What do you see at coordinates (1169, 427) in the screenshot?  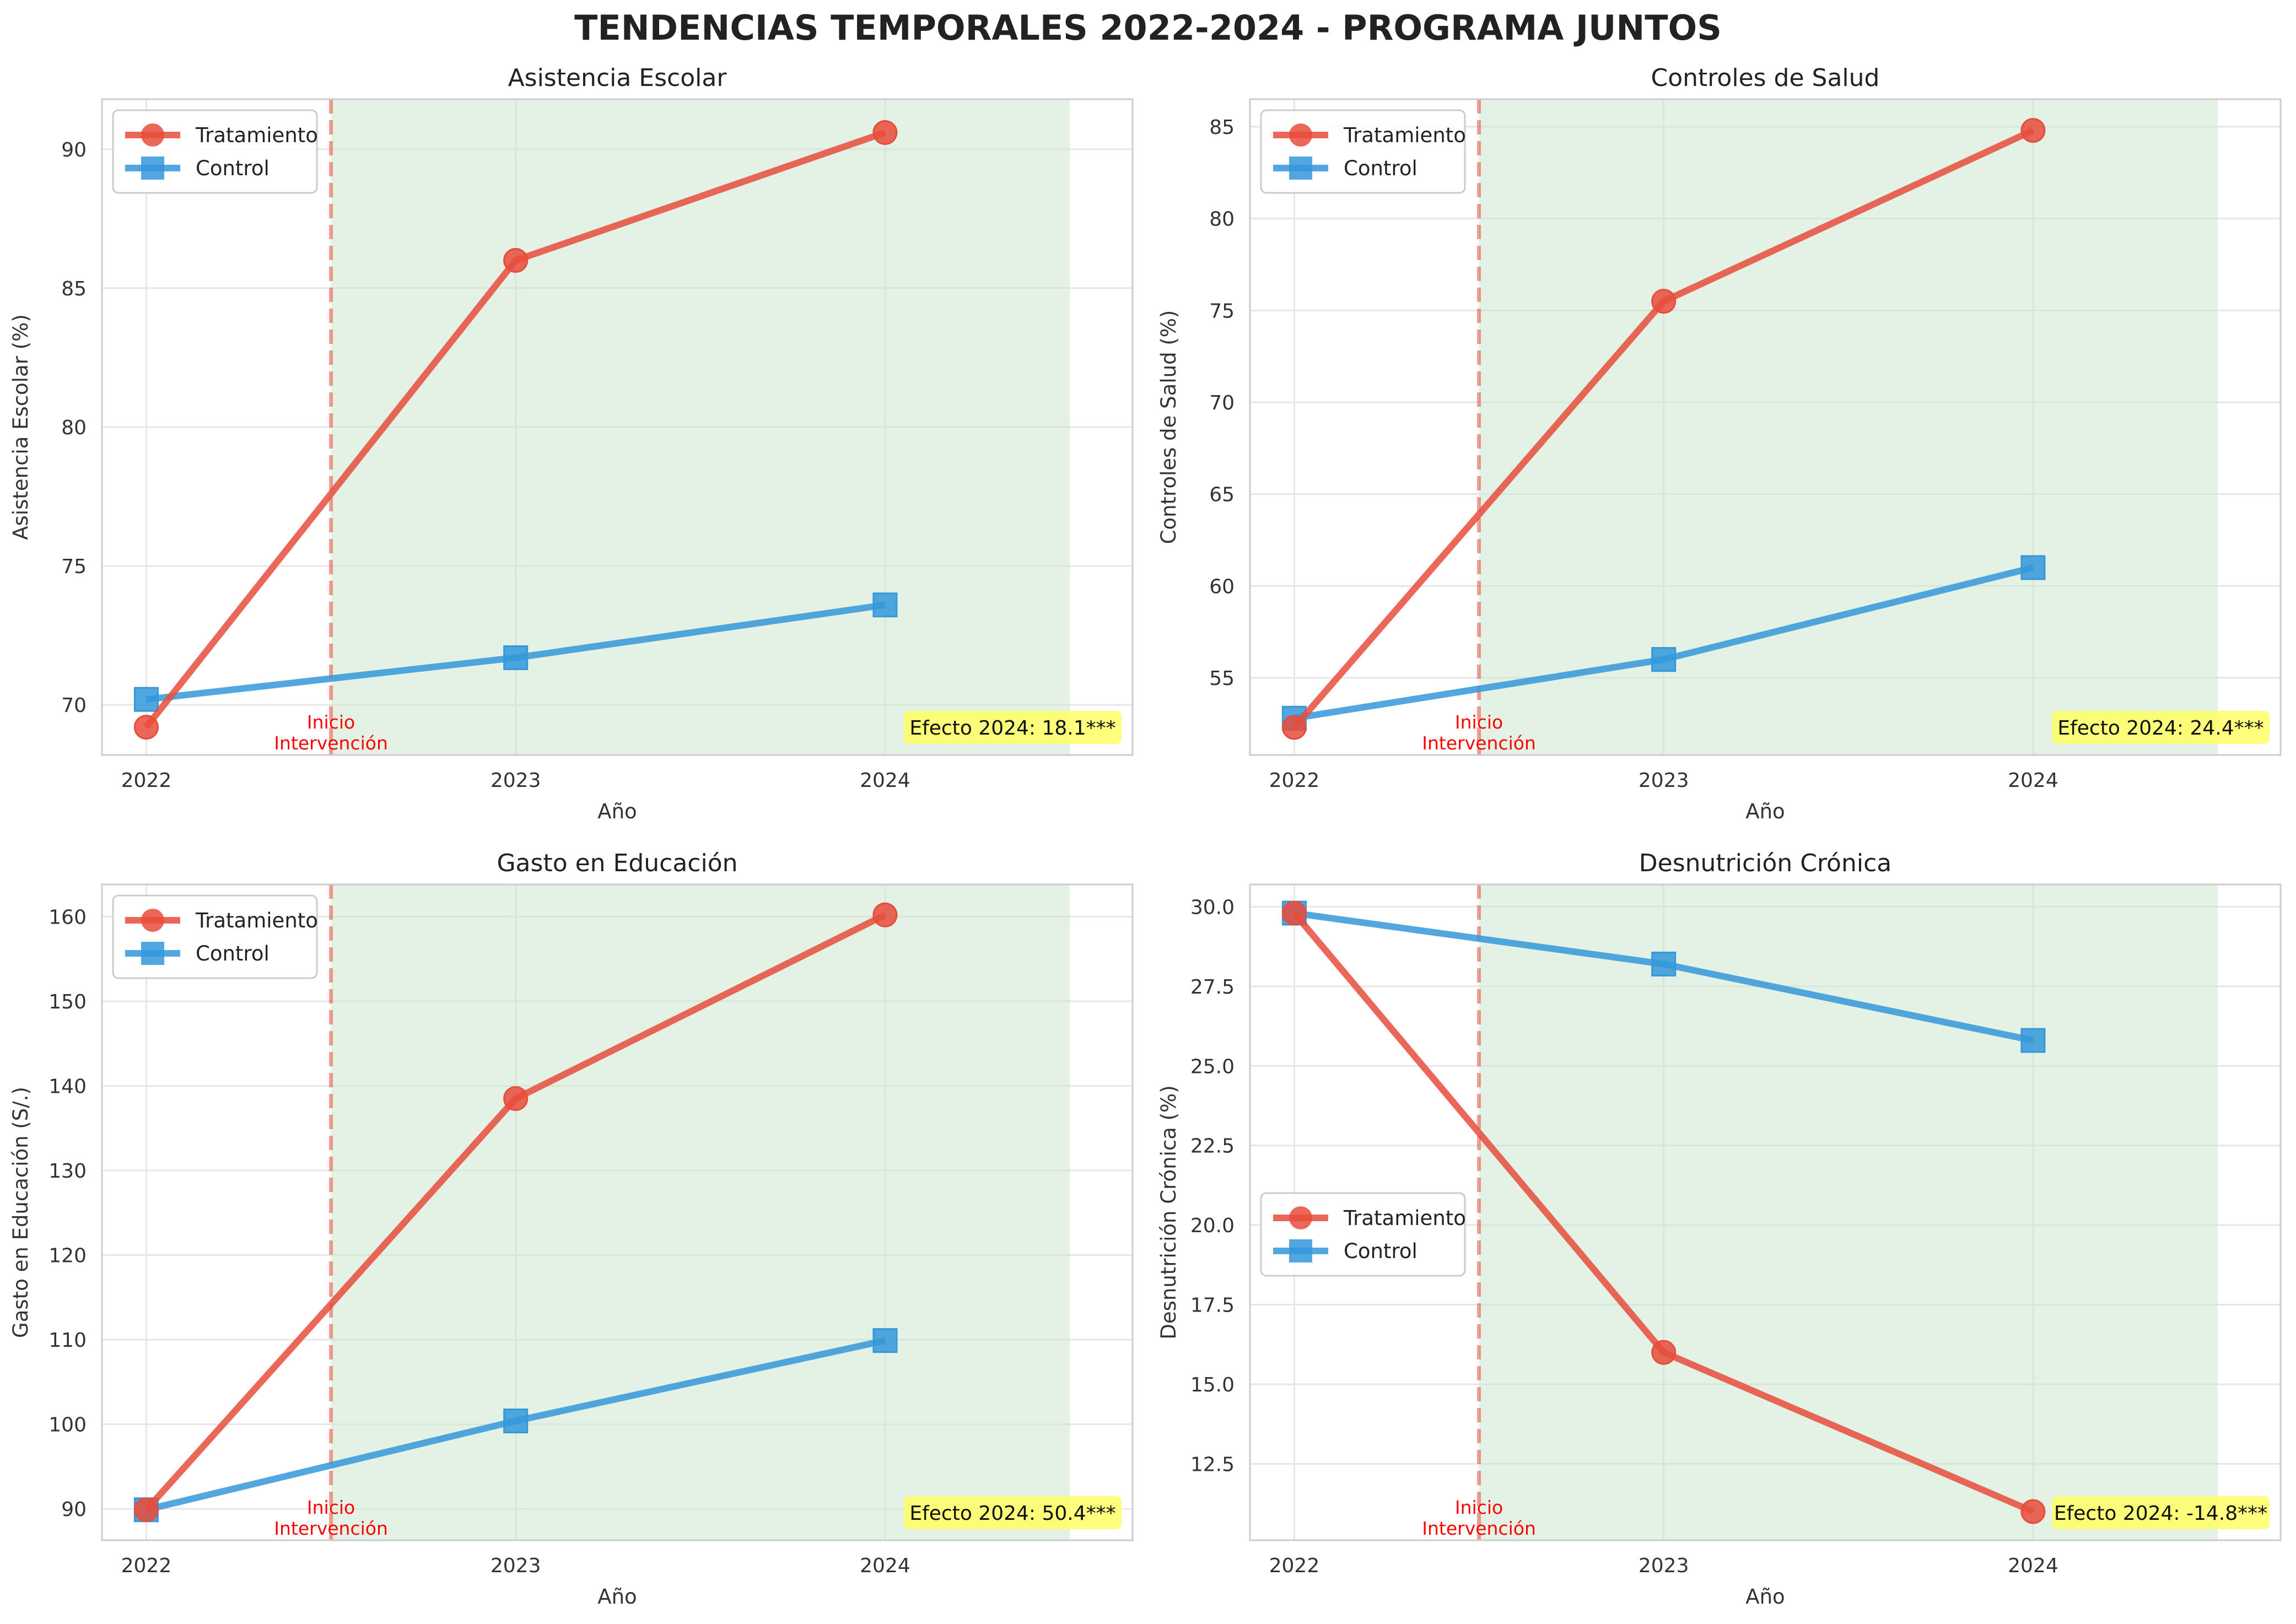 I see `y-axis-label: Controles de Salud (%)` at bounding box center [1169, 427].